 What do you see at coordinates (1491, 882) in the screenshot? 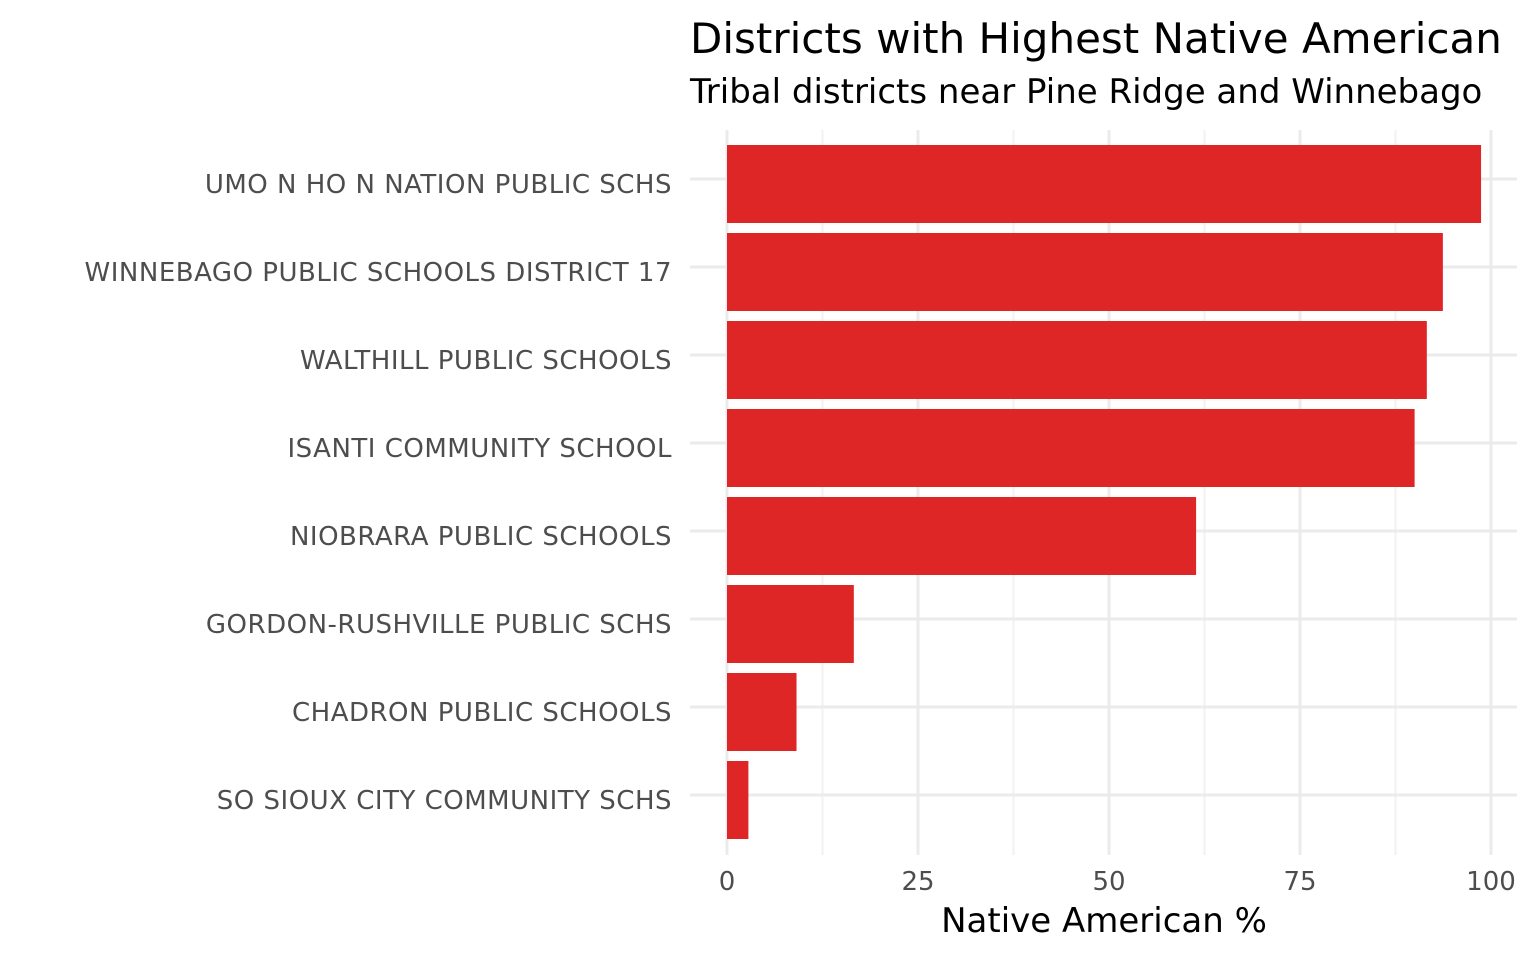
I see `x-tick-label: 100` at bounding box center [1491, 882].